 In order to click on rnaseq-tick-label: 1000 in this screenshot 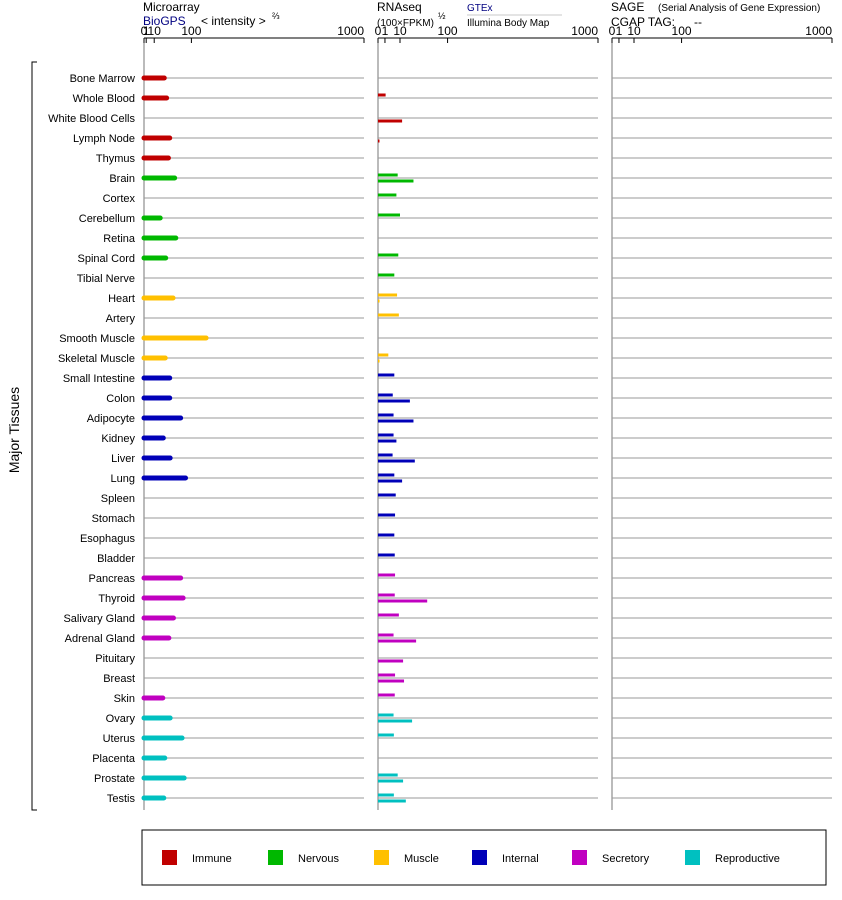, I will do `click(584, 31)`.